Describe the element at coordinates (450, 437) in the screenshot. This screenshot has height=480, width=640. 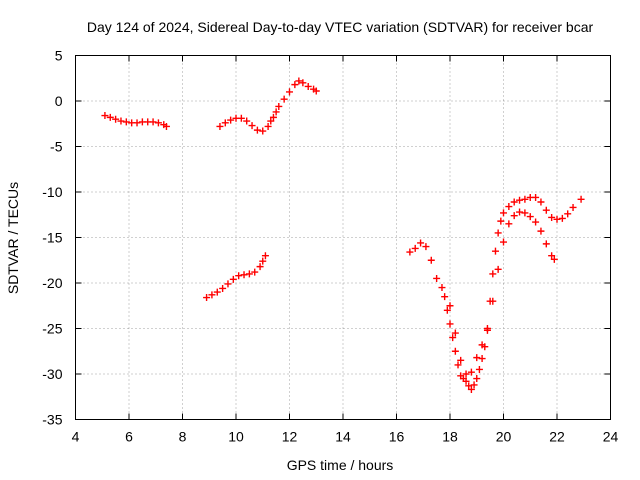
I see `x-tick-label: 18` at that location.